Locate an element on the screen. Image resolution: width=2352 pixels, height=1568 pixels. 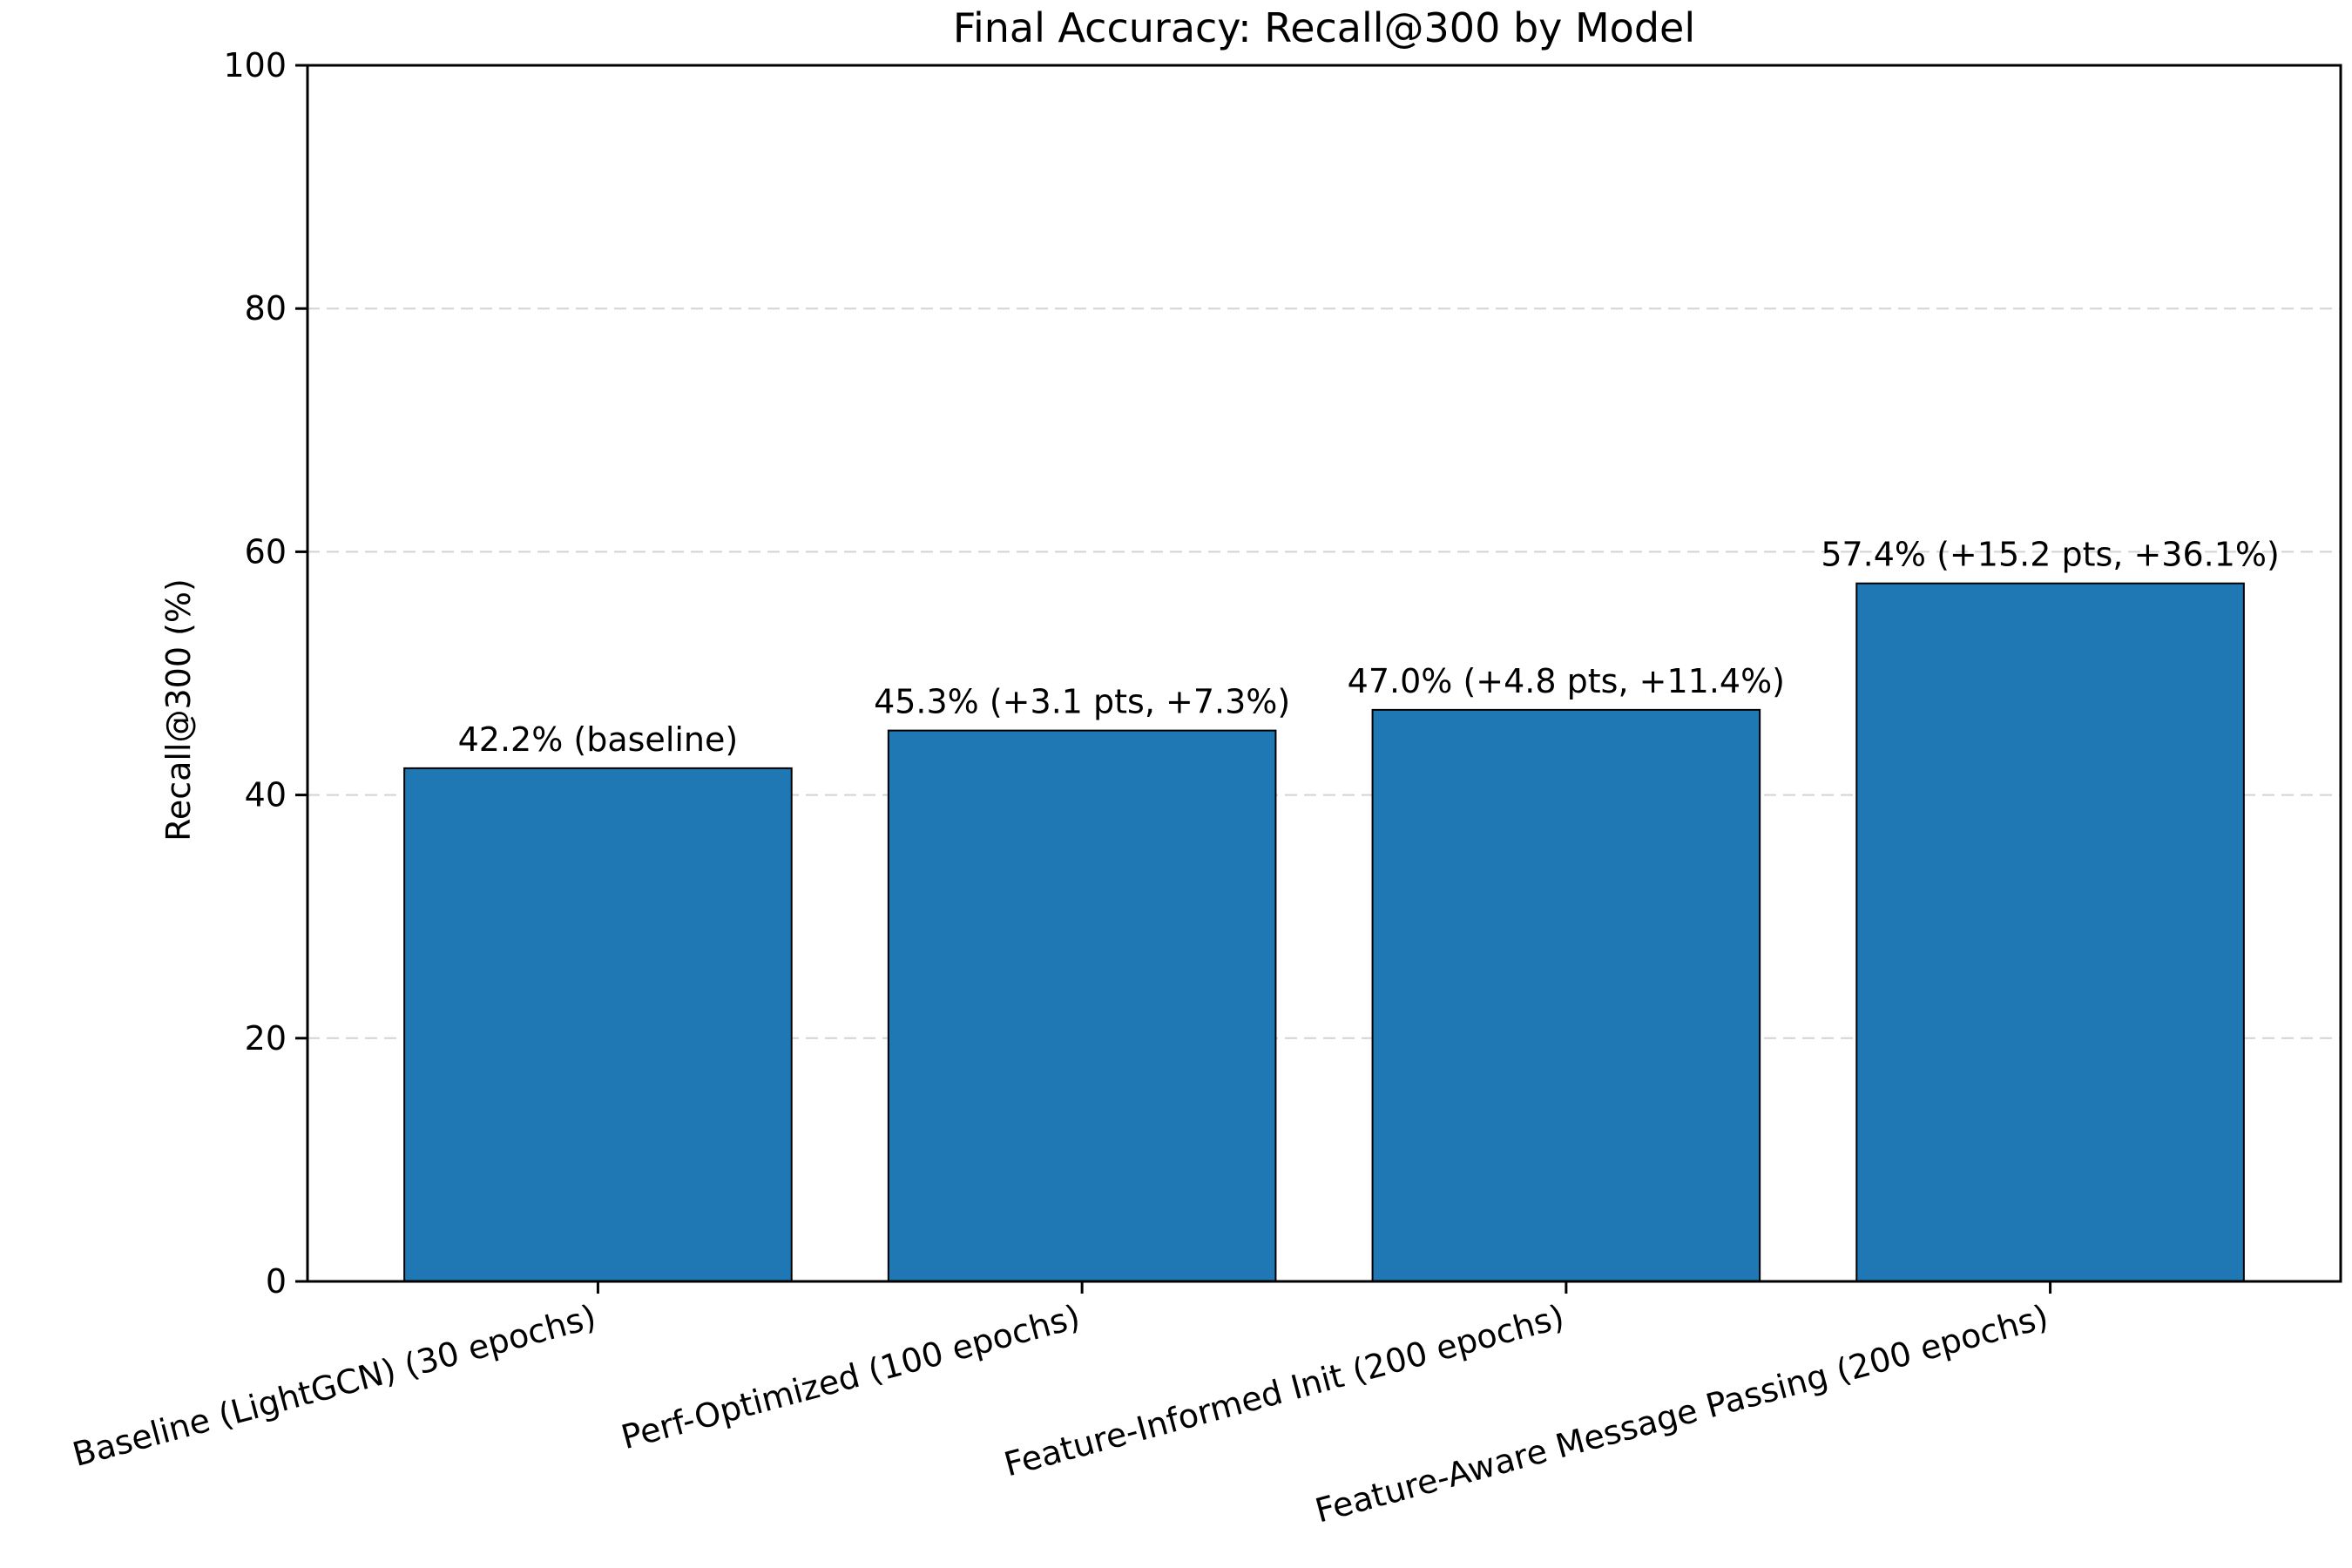
y-axis-label: Recall@300 (%) is located at coordinates (178, 709).